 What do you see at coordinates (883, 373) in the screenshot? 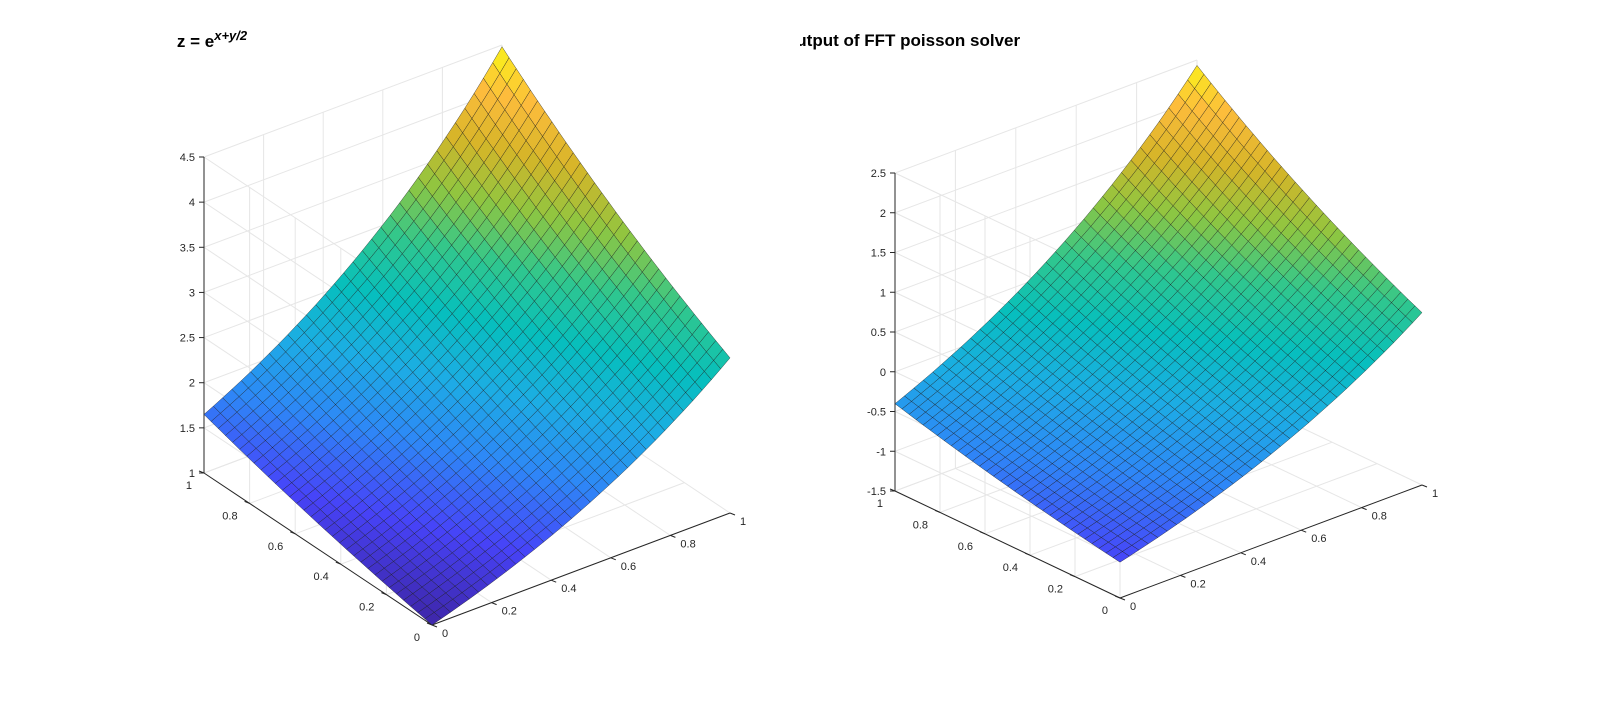
I see `z-tick-label: 0` at bounding box center [883, 373].